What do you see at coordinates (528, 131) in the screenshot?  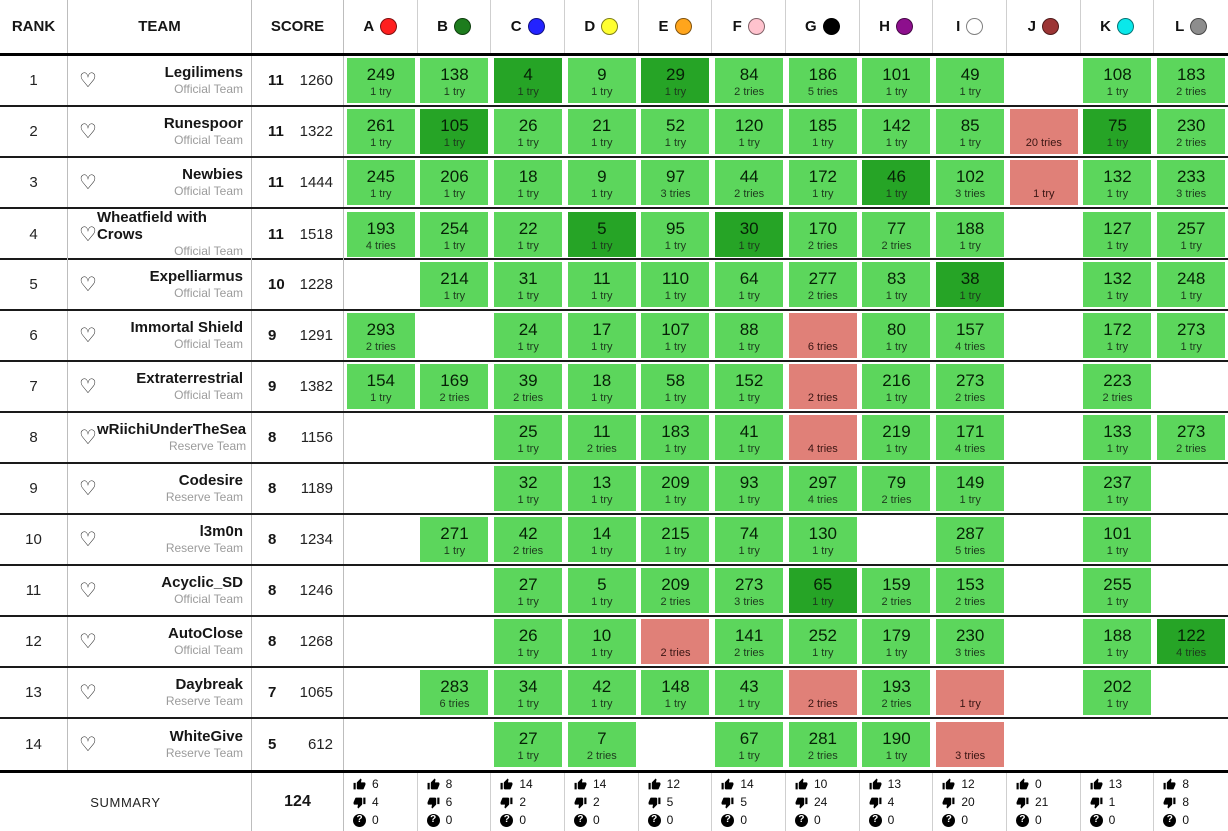 I see `attempt-box: 26 1 try` at bounding box center [528, 131].